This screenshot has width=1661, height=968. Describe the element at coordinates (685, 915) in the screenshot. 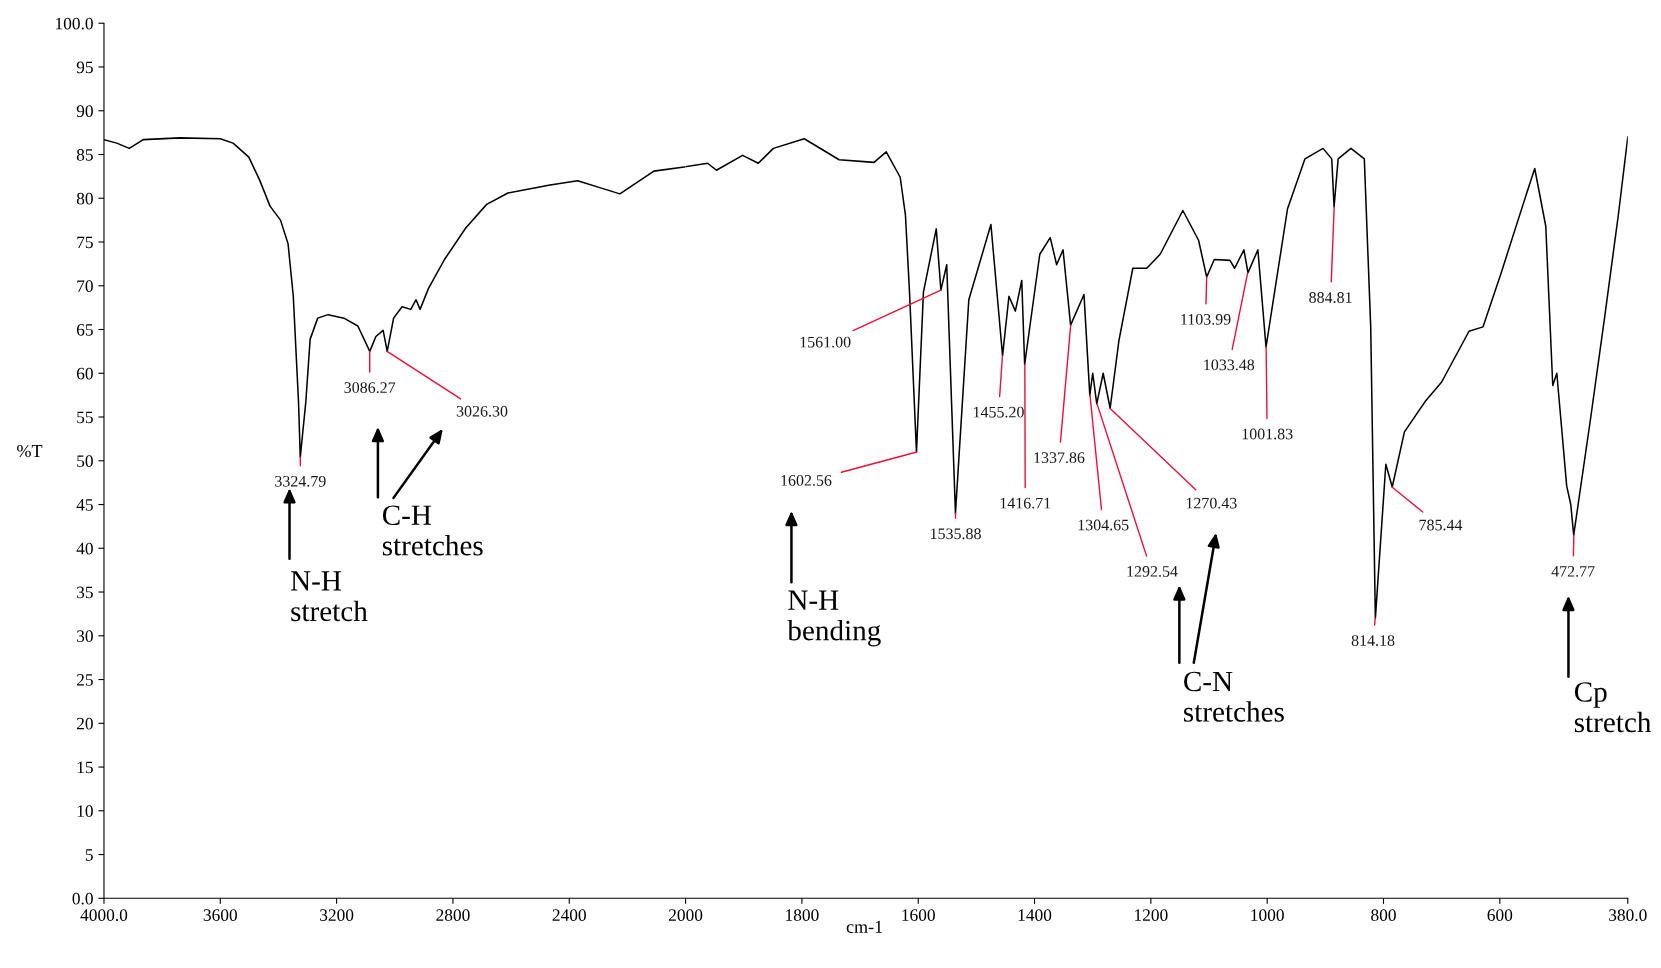

I see `x-tick-label: 2000` at that location.